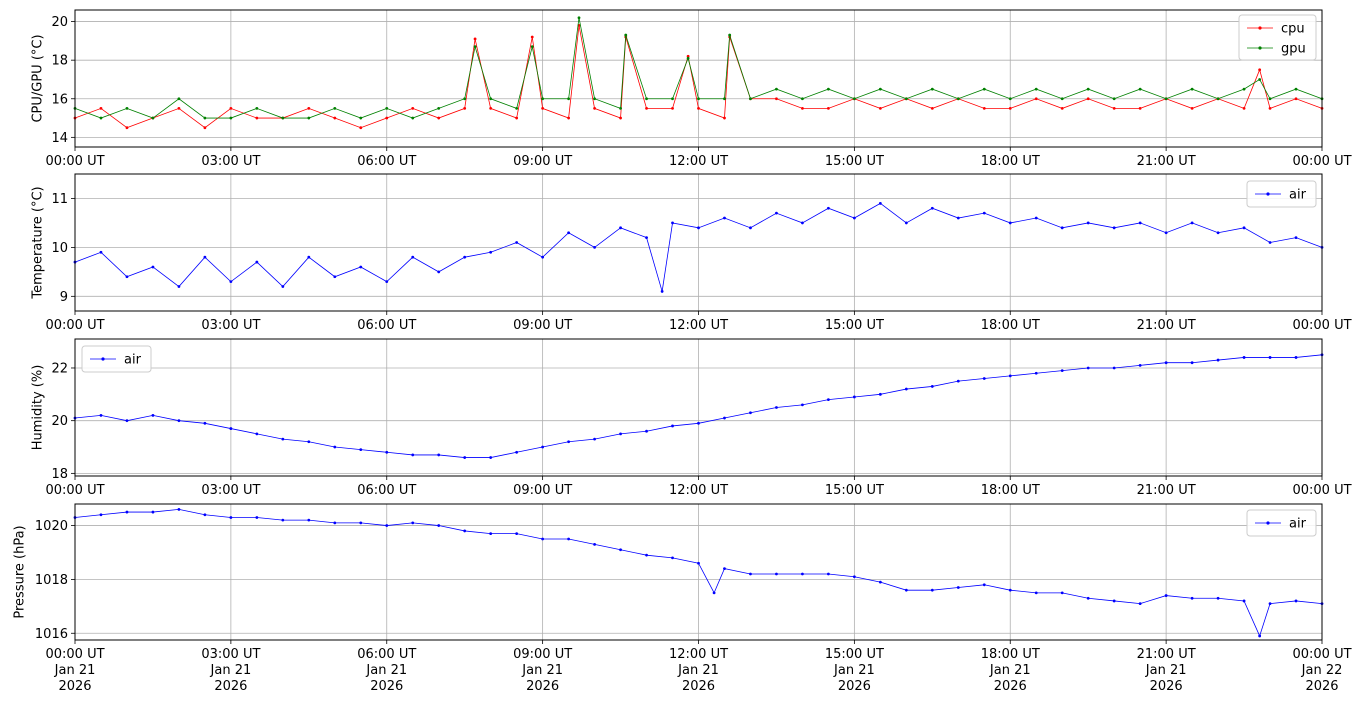 The image size is (1363, 707). What do you see at coordinates (74, 325) in the screenshot?
I see `x-tick-label: 00:00 UT` at bounding box center [74, 325].